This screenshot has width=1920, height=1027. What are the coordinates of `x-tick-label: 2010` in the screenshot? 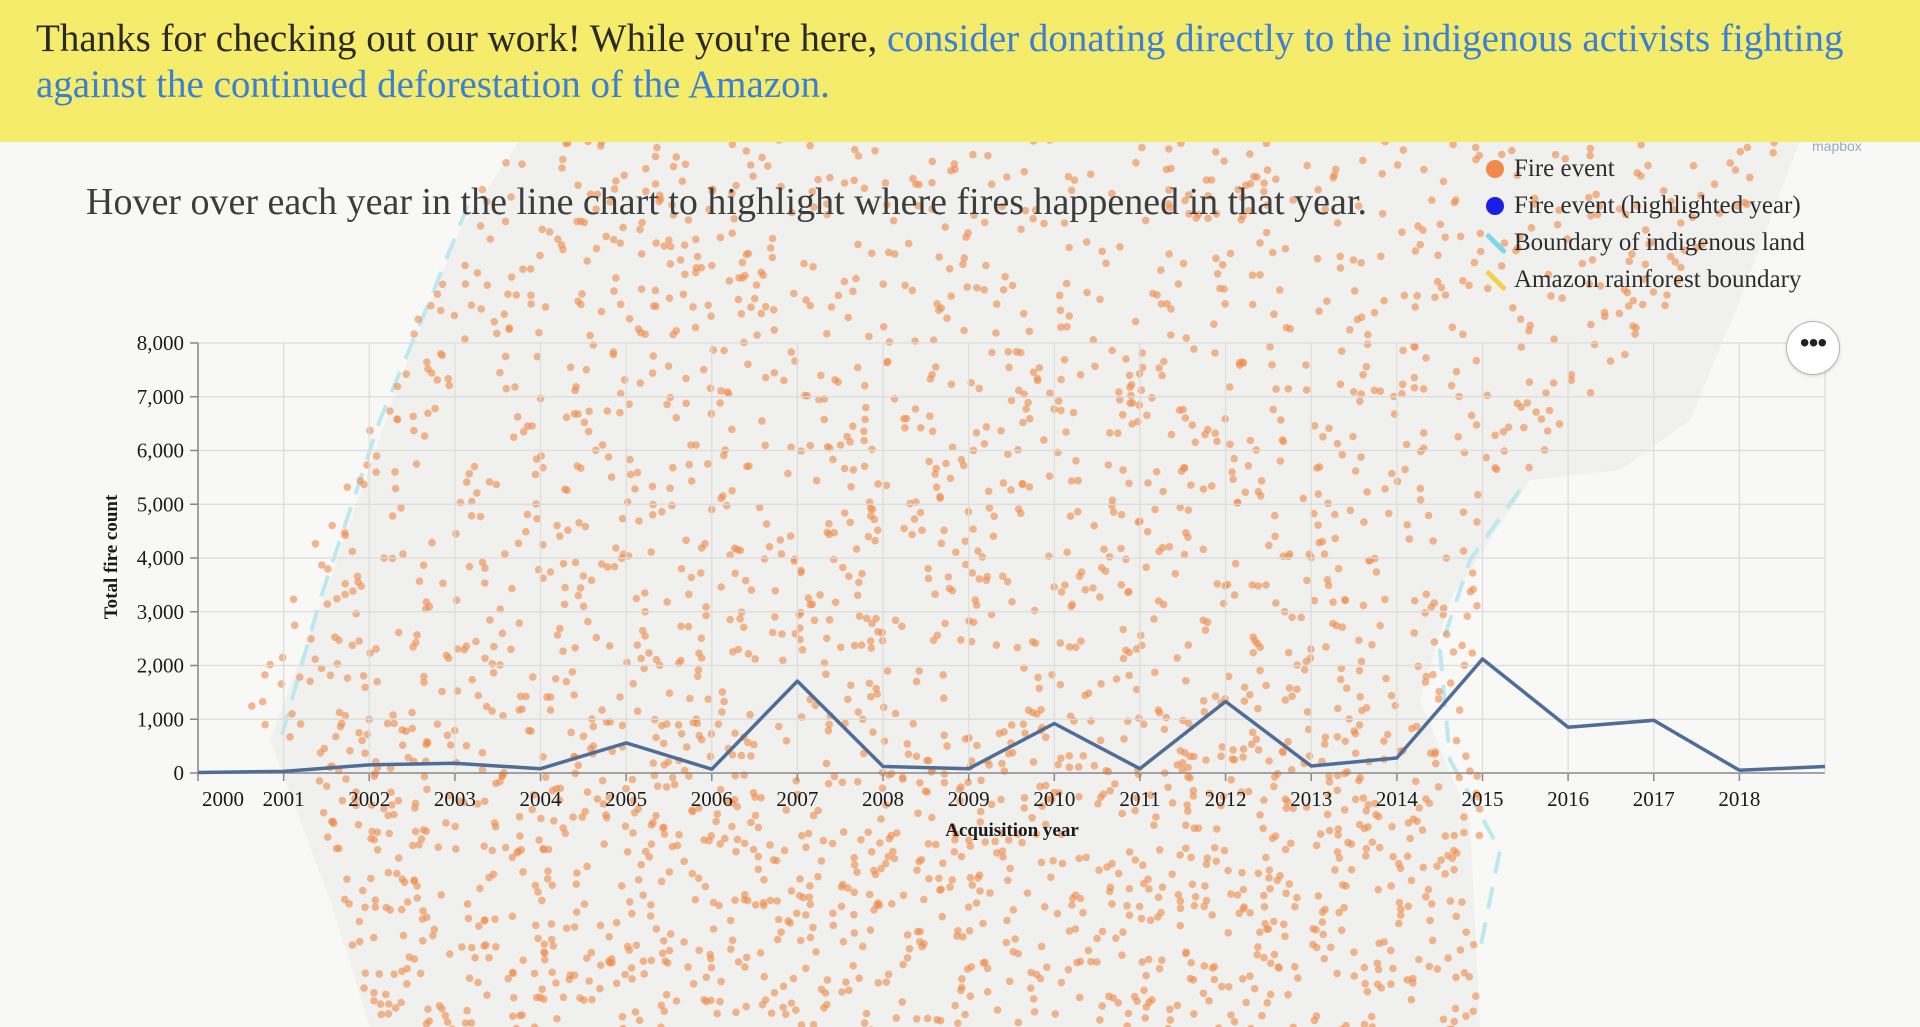 It's located at (1054, 799).